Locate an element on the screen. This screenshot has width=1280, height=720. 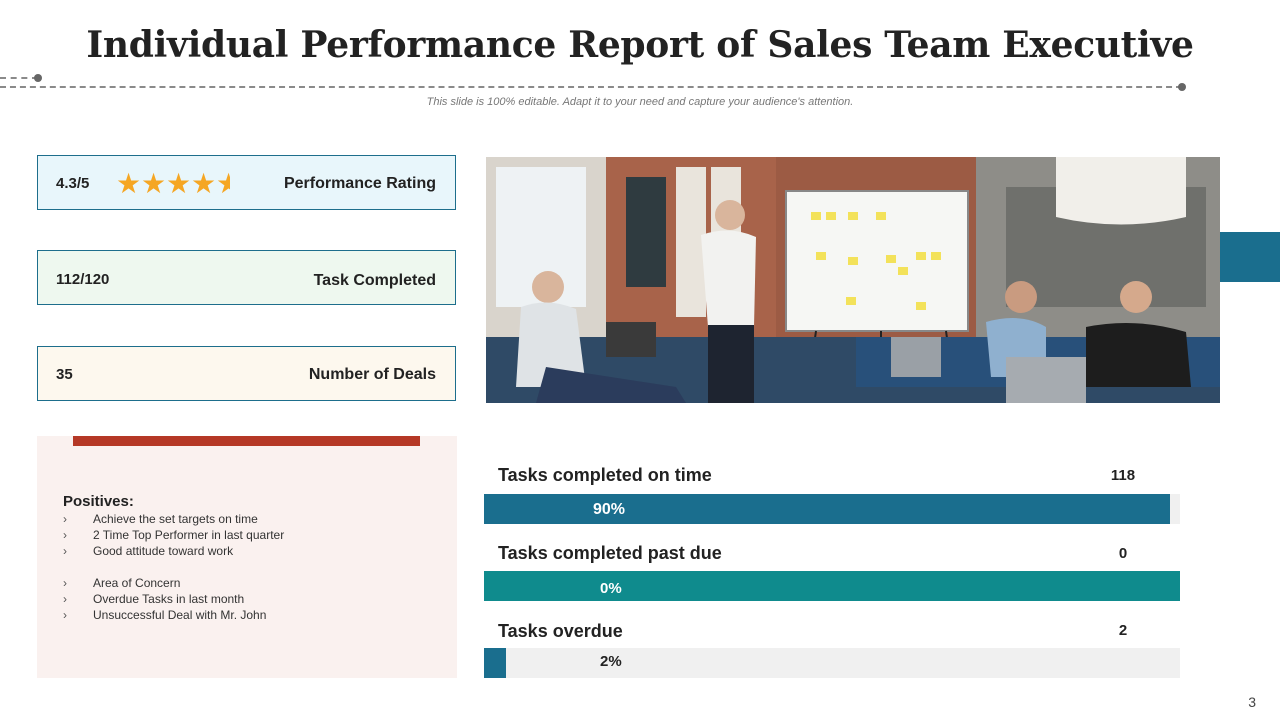
page-number: 3 is located at coordinates (1252, 702).